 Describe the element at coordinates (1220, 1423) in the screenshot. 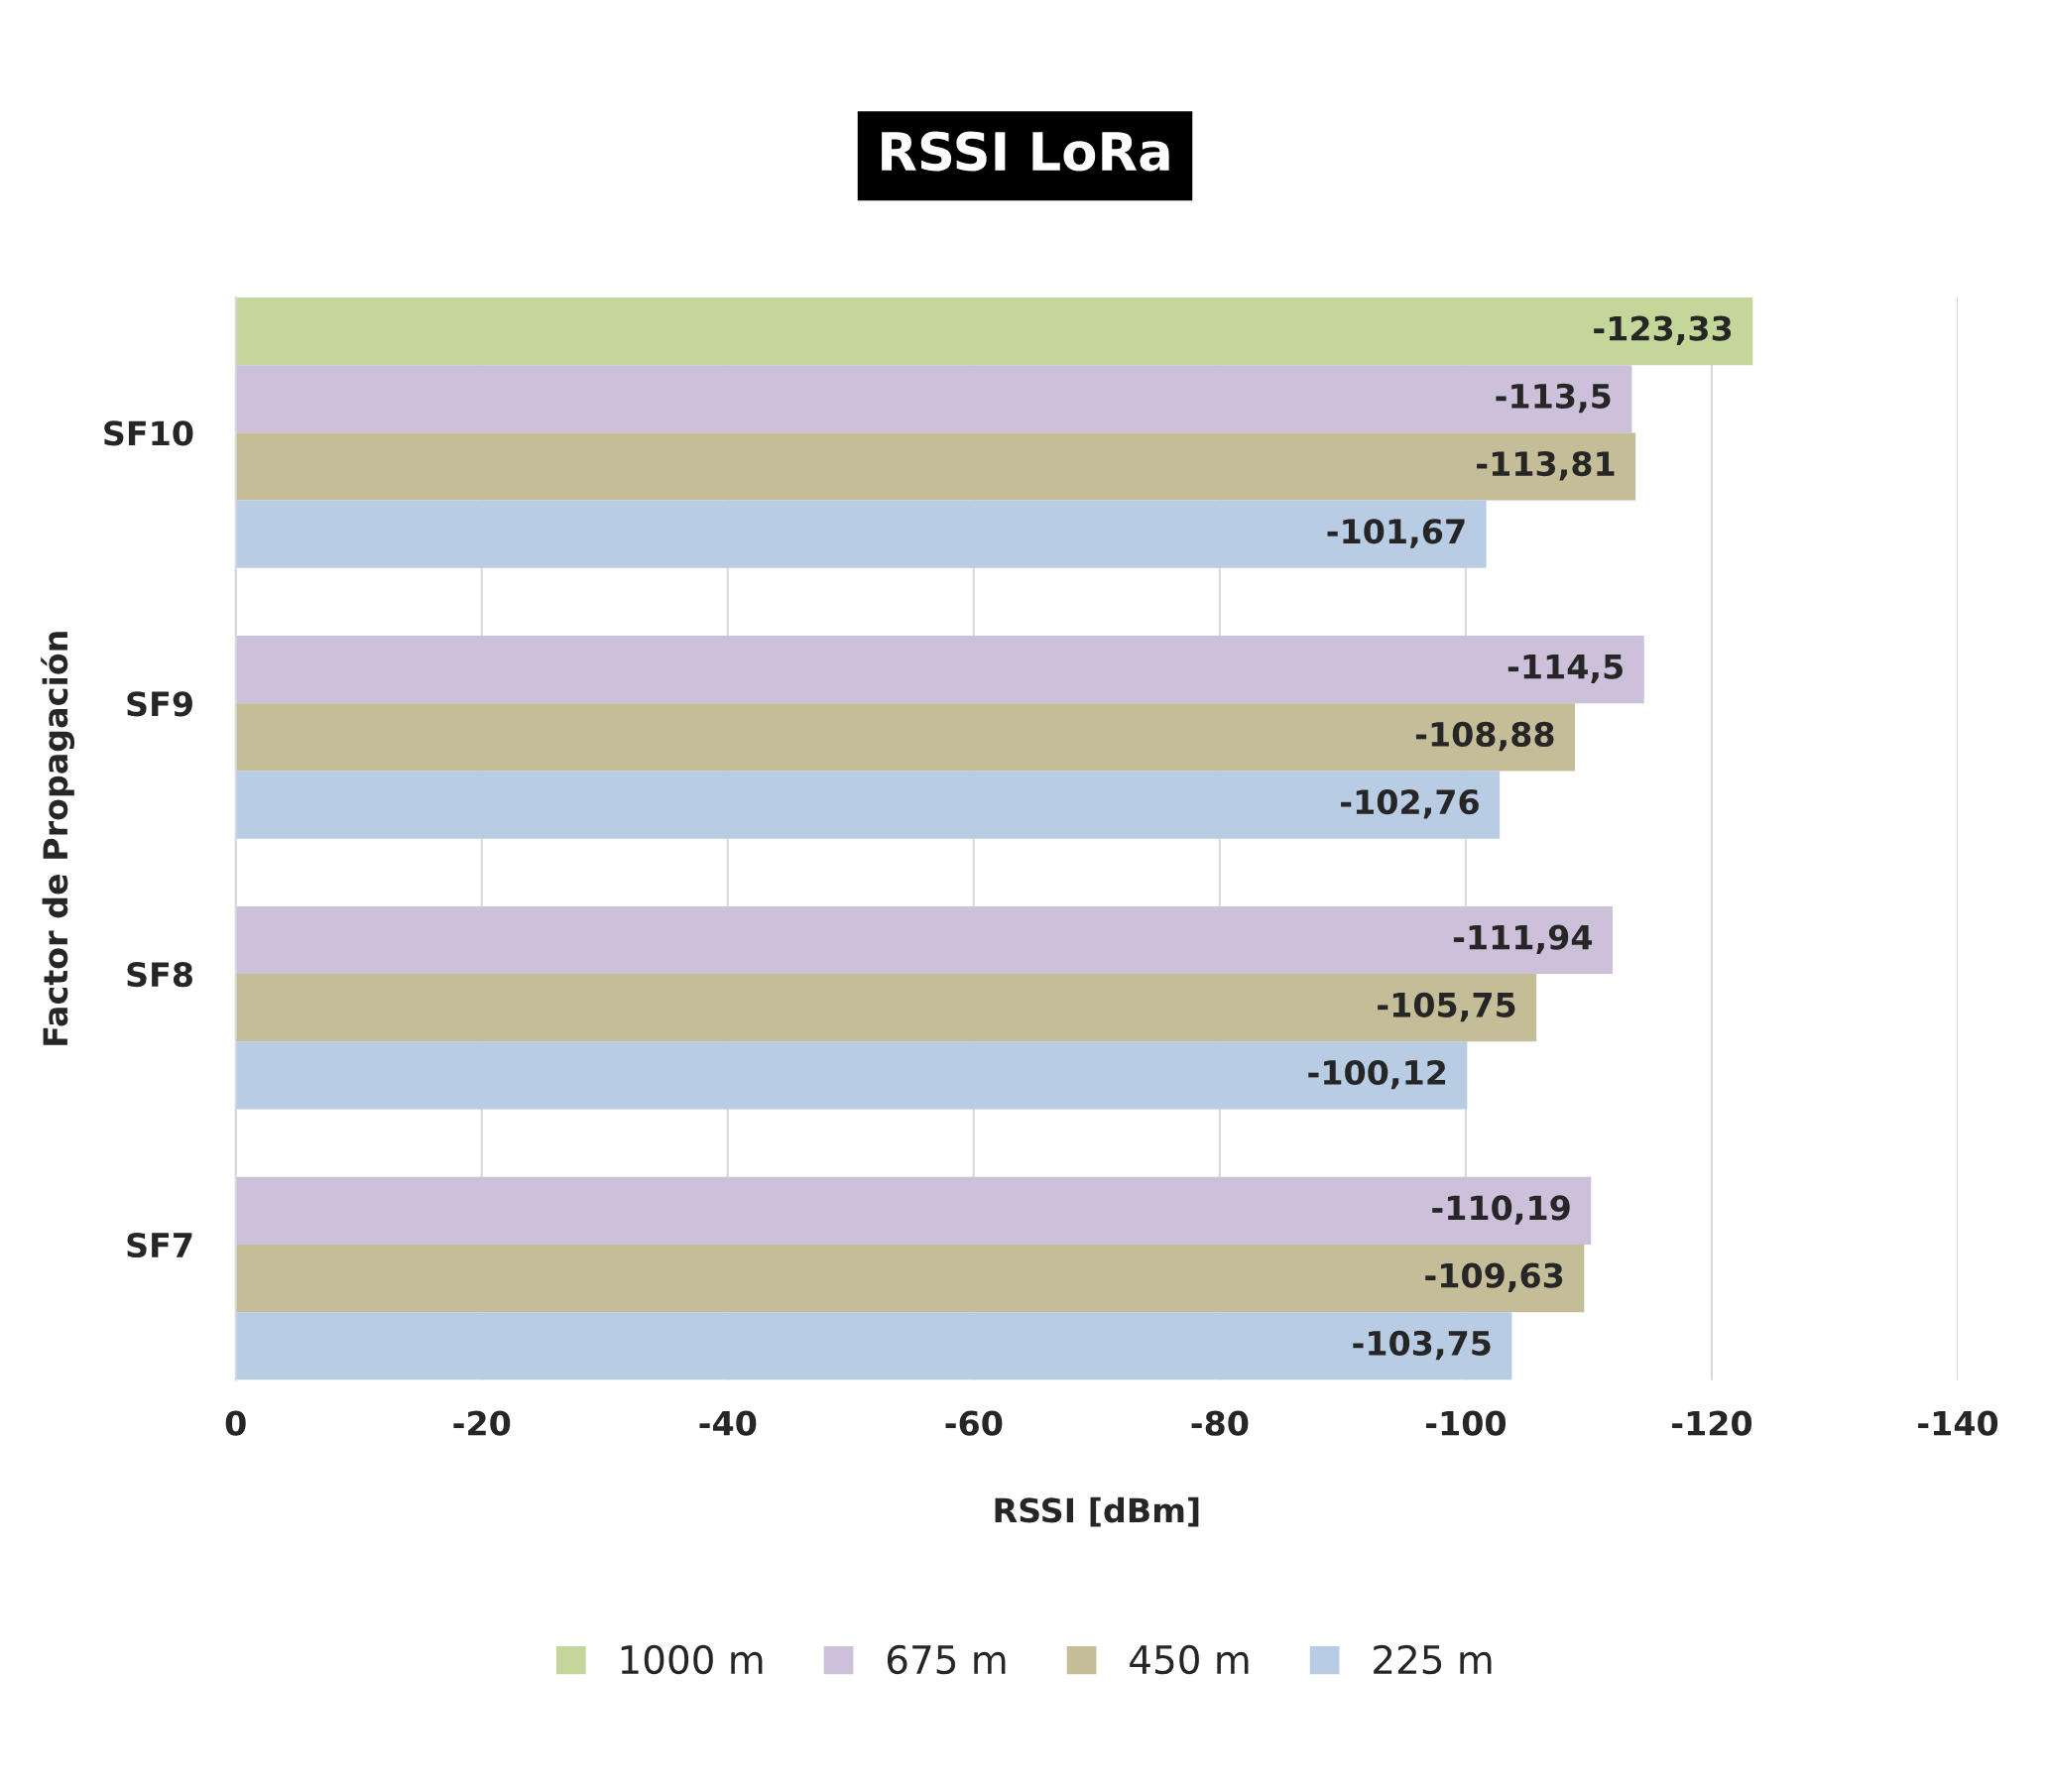

I see `x-tick-label: -80` at that location.